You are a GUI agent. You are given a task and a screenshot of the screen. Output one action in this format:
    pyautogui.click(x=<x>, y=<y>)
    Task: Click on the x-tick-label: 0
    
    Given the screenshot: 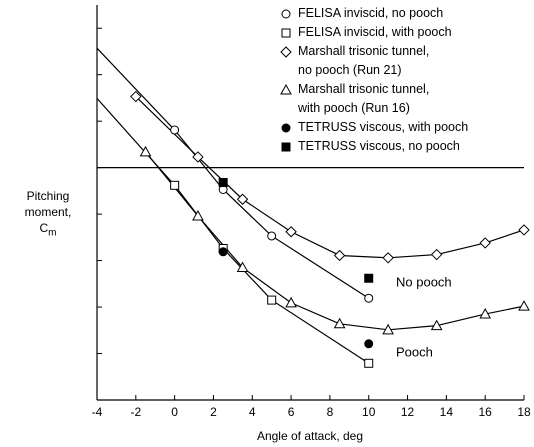 What is the action you would take?
    pyautogui.click(x=174, y=412)
    